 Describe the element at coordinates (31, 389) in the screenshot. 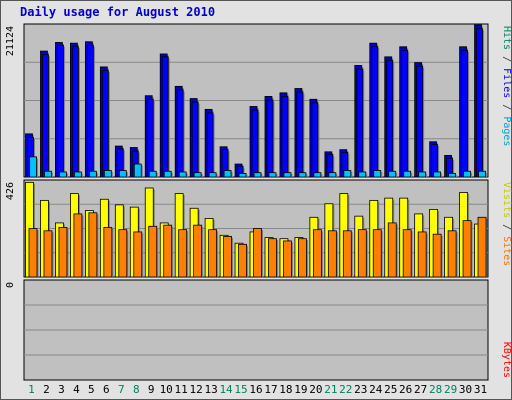

I see `x-tick-label-day-1: 1` at that location.